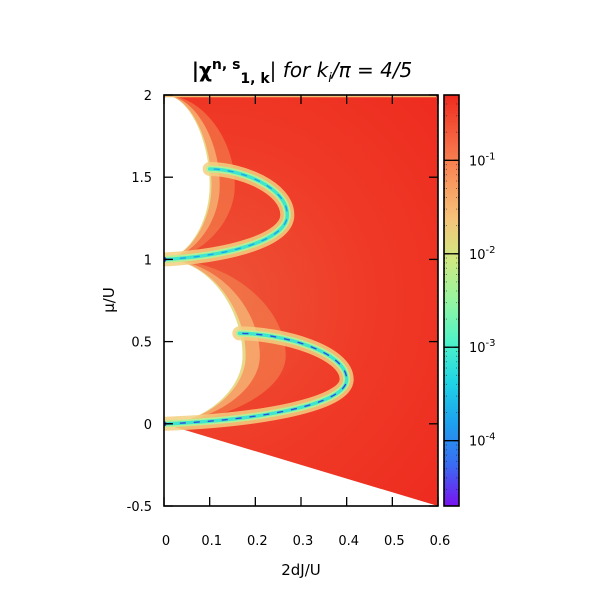 The image size is (600, 600). What do you see at coordinates (187, 177) in the screenshot?
I see `mott-lobe-n1` at bounding box center [187, 177].